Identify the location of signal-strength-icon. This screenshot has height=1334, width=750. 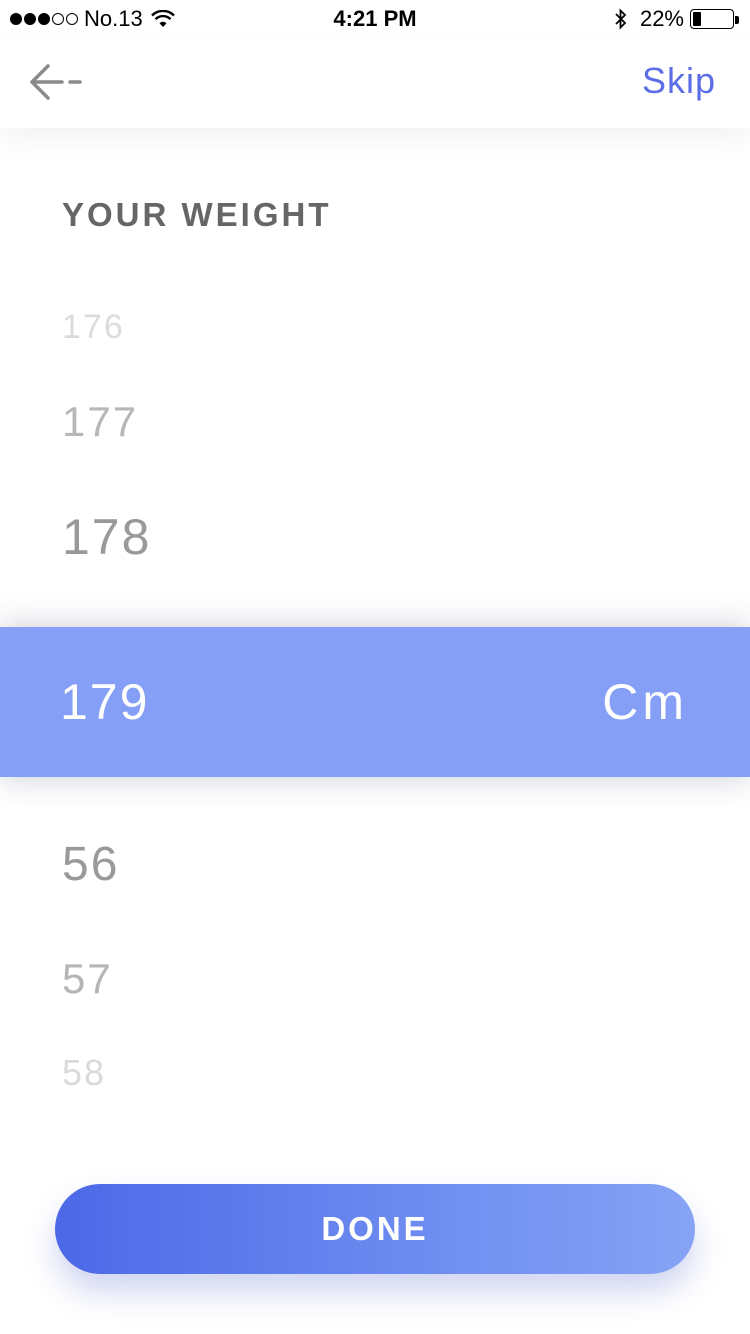
(44, 19).